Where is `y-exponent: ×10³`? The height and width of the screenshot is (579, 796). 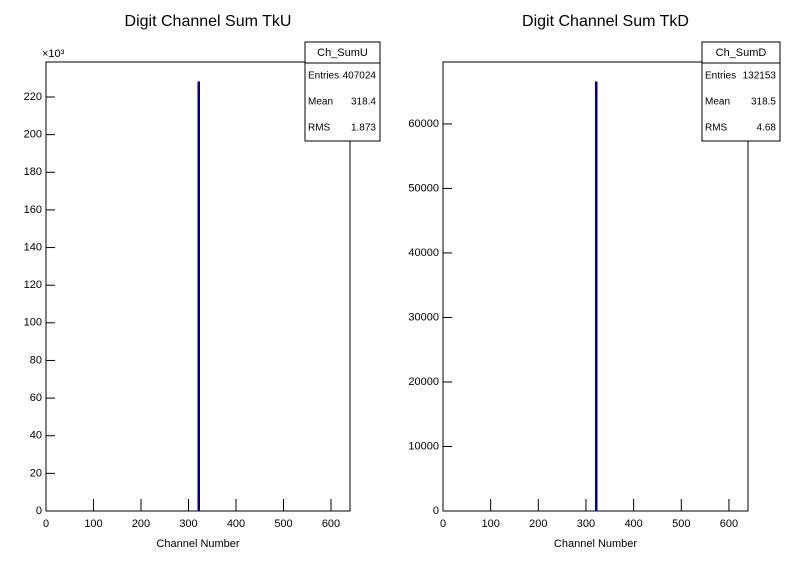
y-exponent: ×10³ is located at coordinates (53, 54).